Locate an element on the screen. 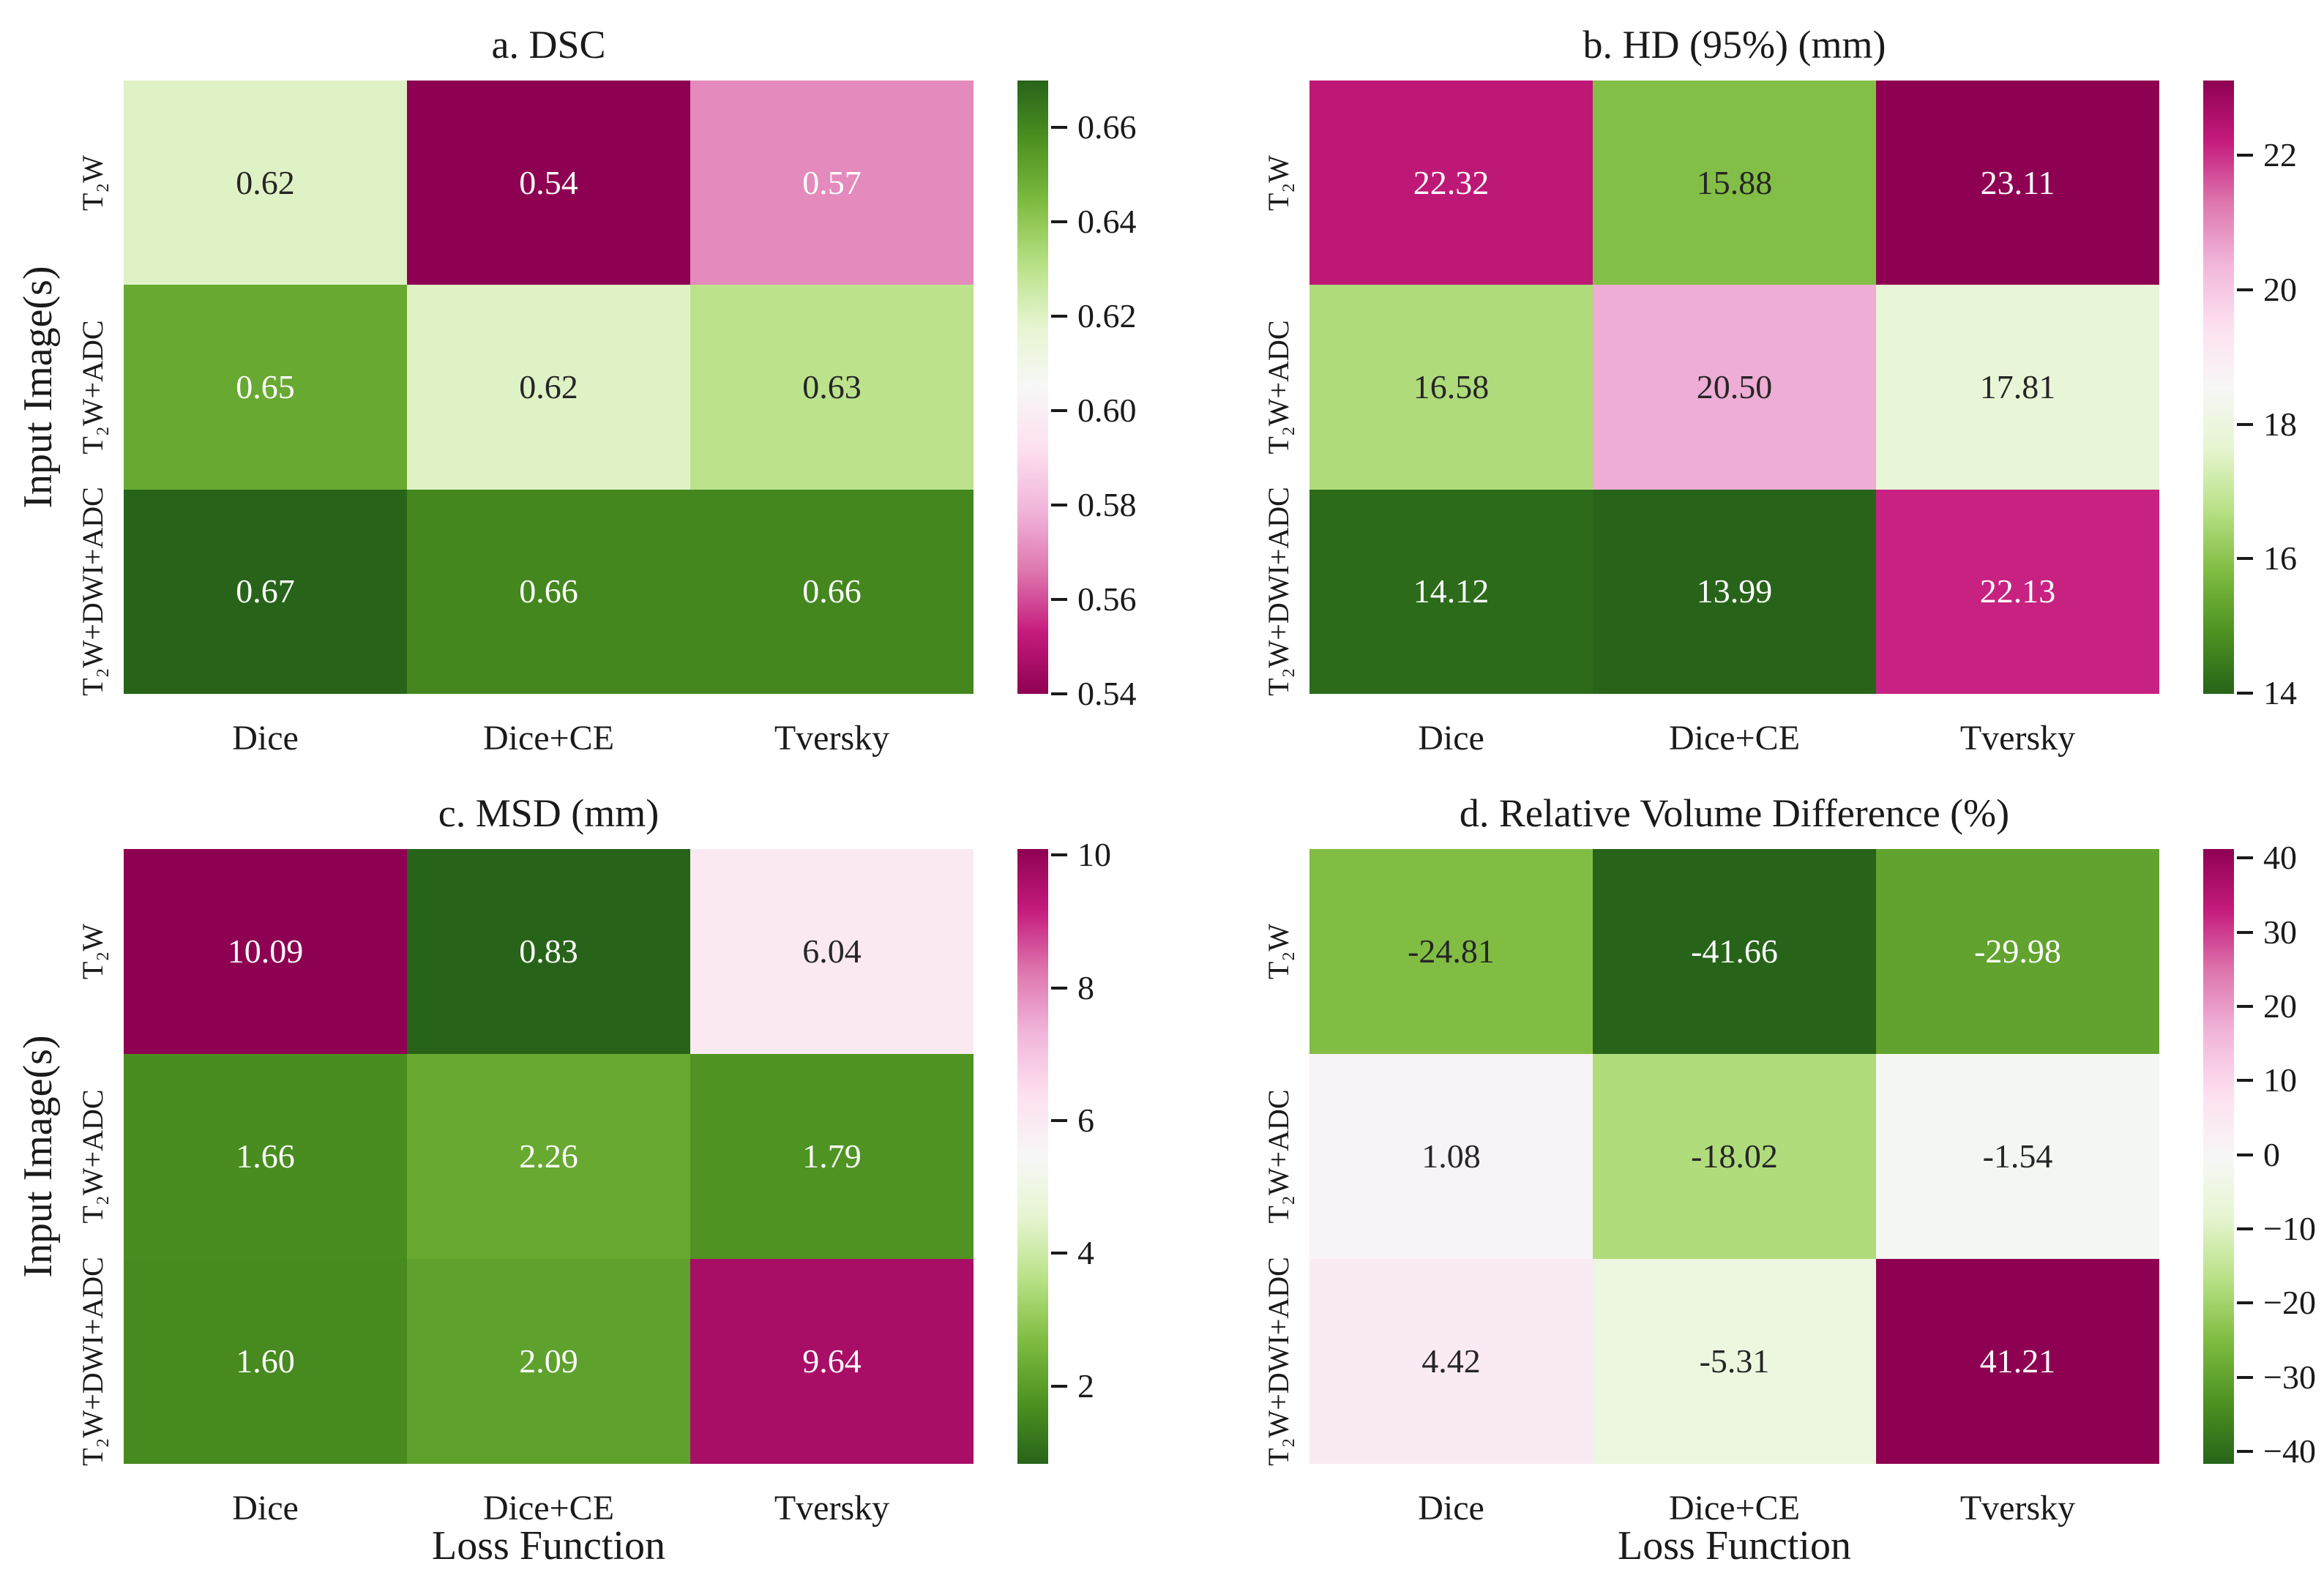  colorbar-tick-label: 22 is located at coordinates (2280, 154).